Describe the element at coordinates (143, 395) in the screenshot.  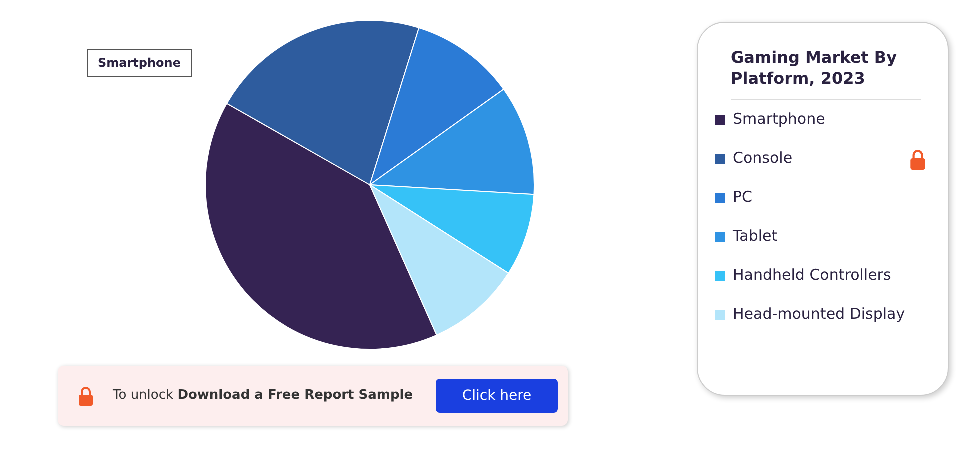
I see `text: To unlock` at that location.